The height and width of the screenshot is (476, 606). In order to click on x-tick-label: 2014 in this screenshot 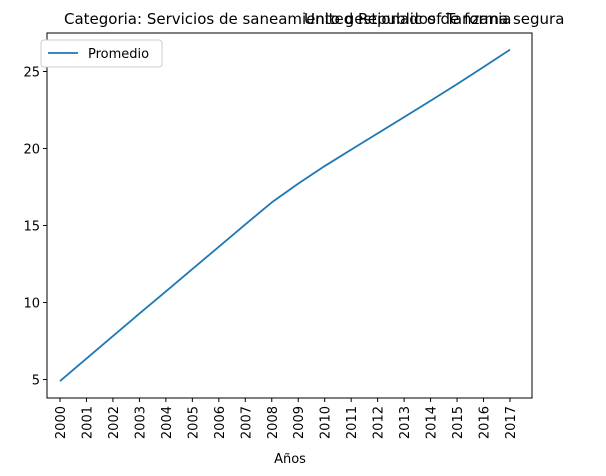, I will do `click(432, 422)`.